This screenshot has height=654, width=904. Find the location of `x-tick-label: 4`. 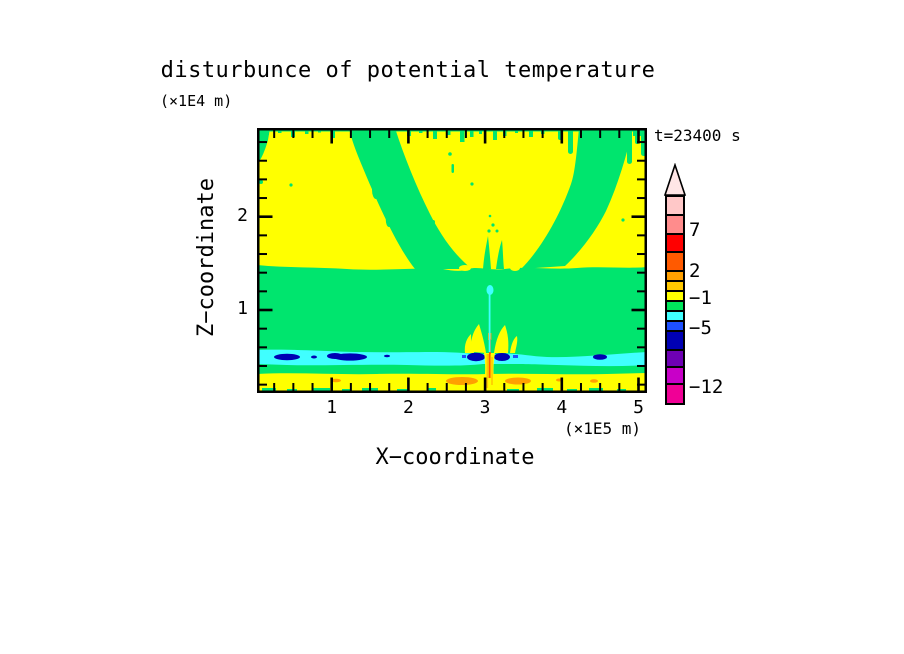

x-tick-label: 4 is located at coordinates (562, 407).